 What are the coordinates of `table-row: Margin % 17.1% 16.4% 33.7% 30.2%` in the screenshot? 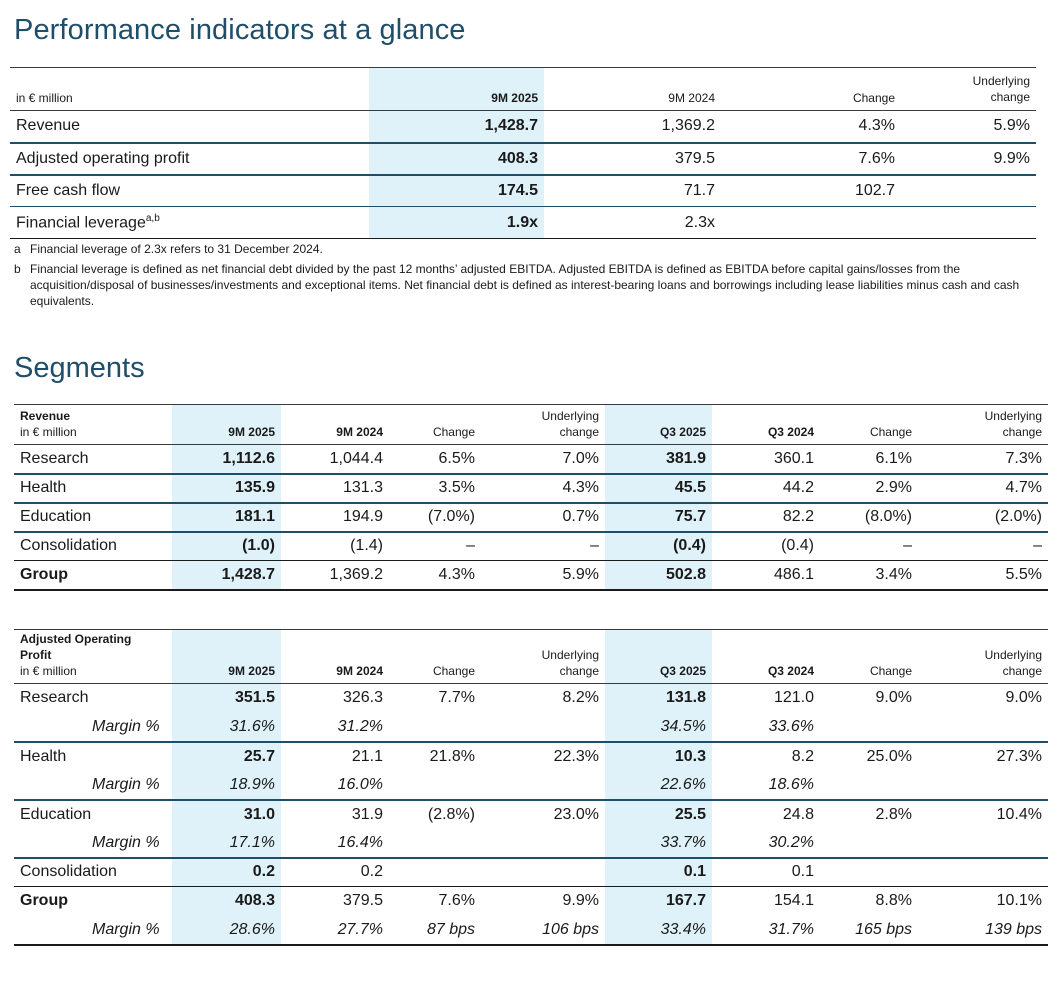 It's located at (531, 843).